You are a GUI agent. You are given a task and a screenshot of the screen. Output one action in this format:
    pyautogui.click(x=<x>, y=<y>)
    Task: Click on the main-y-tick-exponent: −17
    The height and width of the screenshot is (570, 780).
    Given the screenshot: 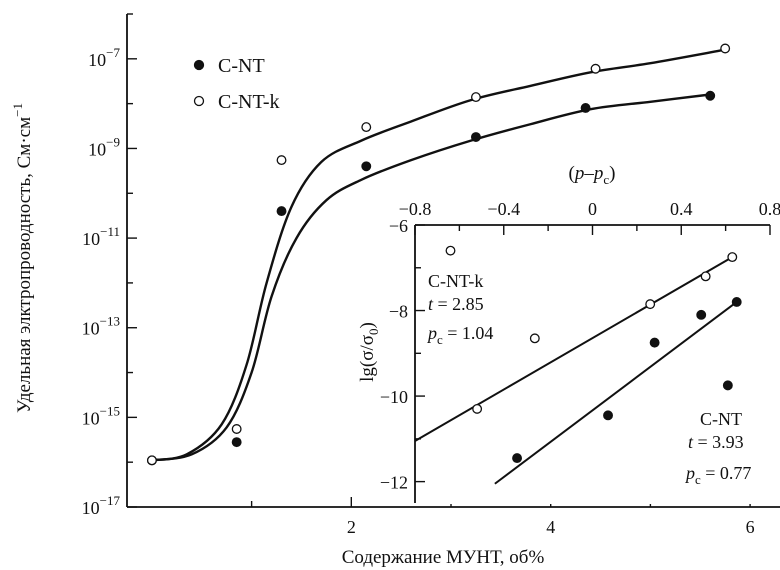 What is the action you would take?
    pyautogui.click(x=110, y=500)
    